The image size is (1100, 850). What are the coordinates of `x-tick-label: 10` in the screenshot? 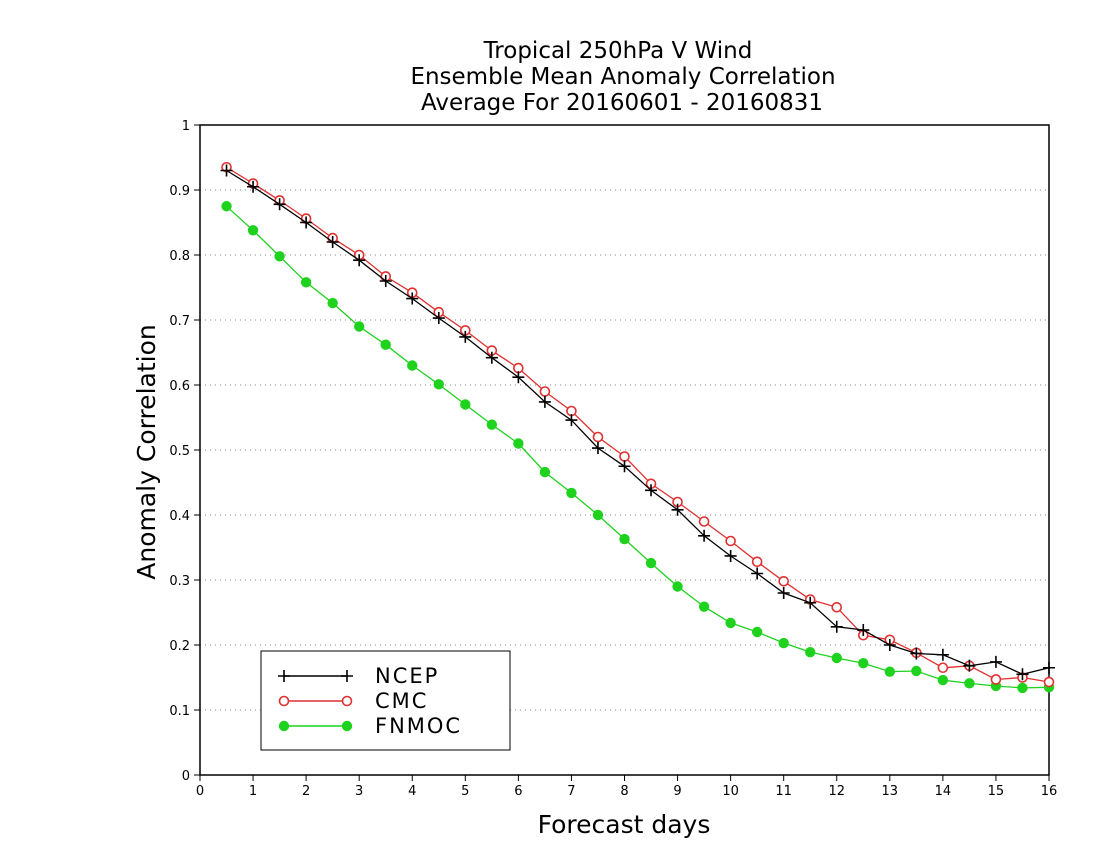 It's located at (730, 791).